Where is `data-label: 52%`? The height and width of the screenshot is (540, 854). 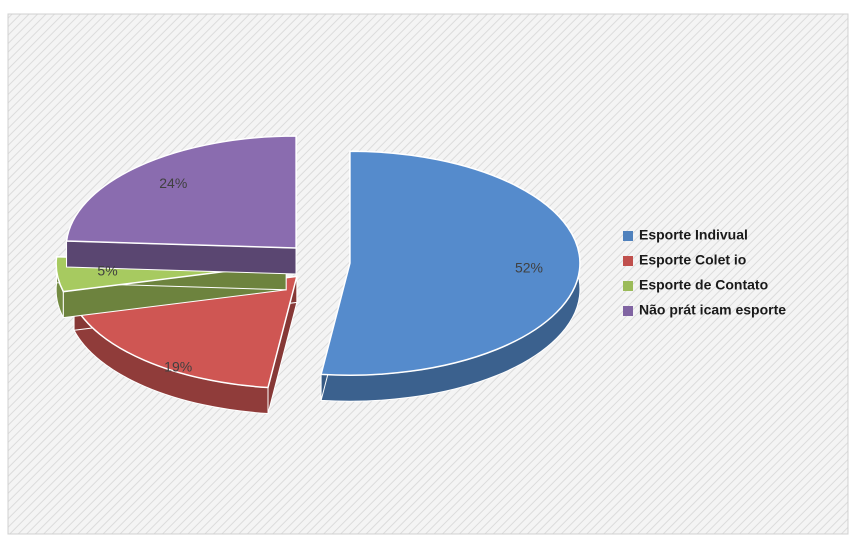
data-label: 52% is located at coordinates (529, 267).